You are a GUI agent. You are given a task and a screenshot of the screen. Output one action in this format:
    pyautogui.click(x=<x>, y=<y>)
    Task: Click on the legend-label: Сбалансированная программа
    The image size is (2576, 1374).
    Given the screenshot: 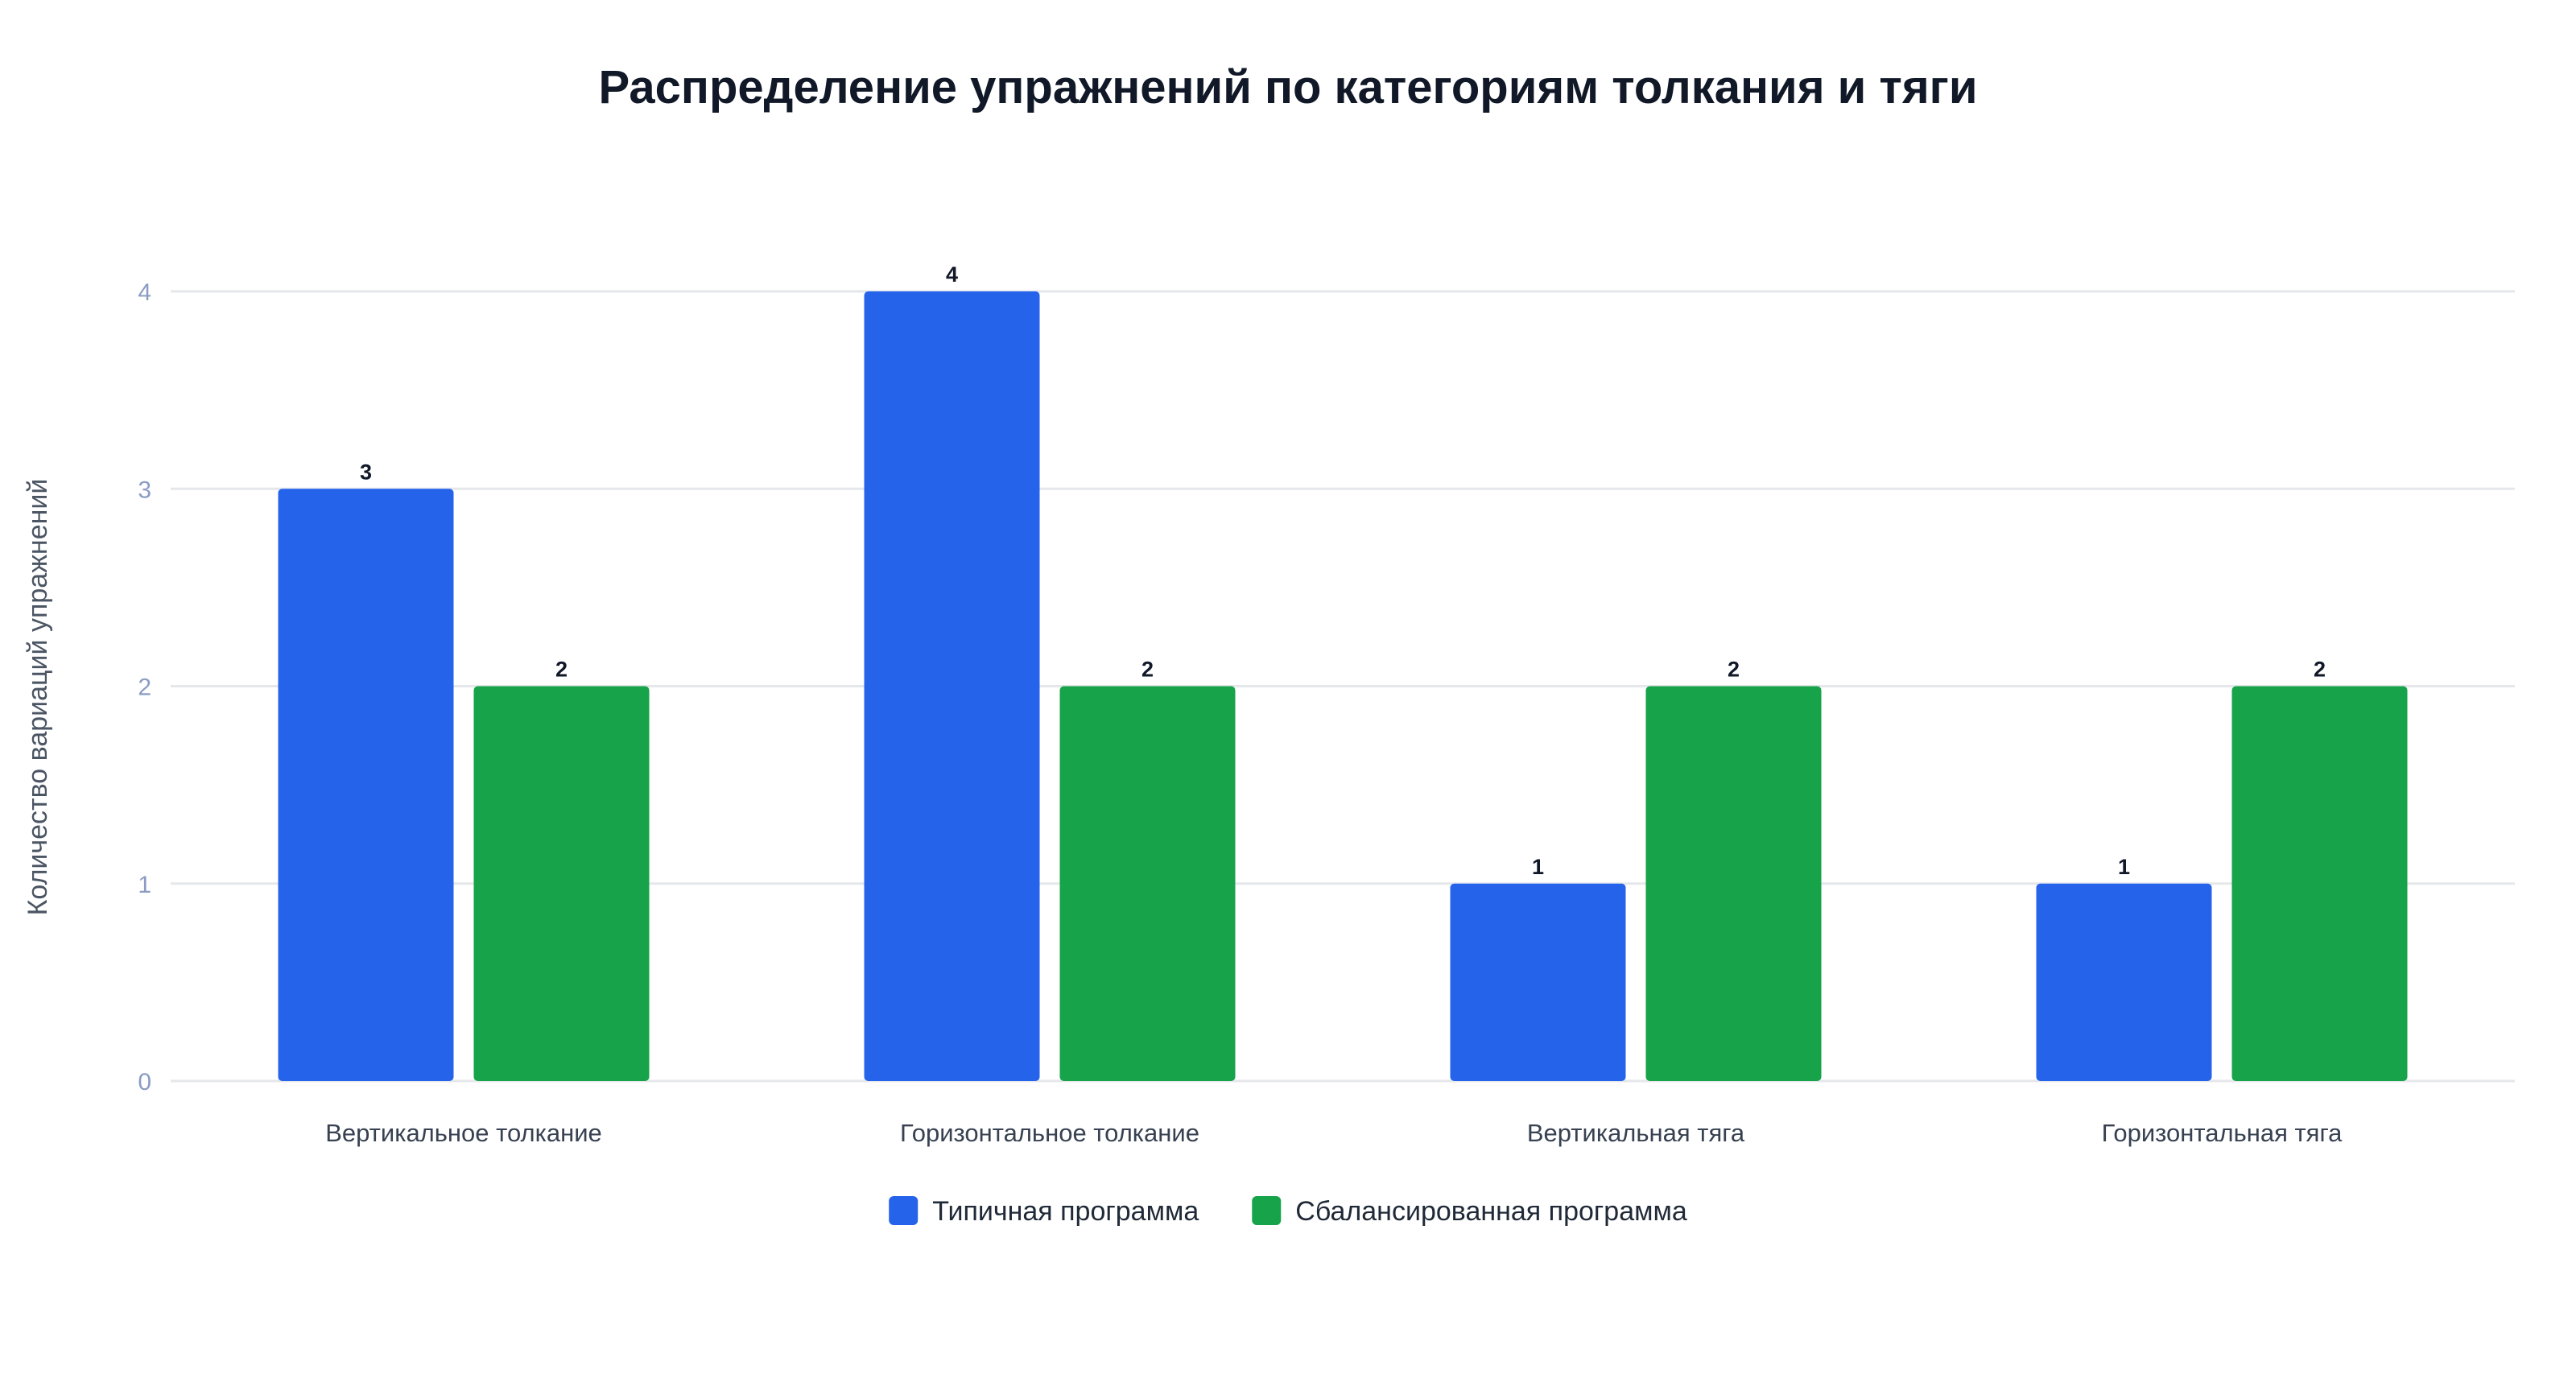 What is the action you would take?
    pyautogui.click(x=1491, y=1211)
    